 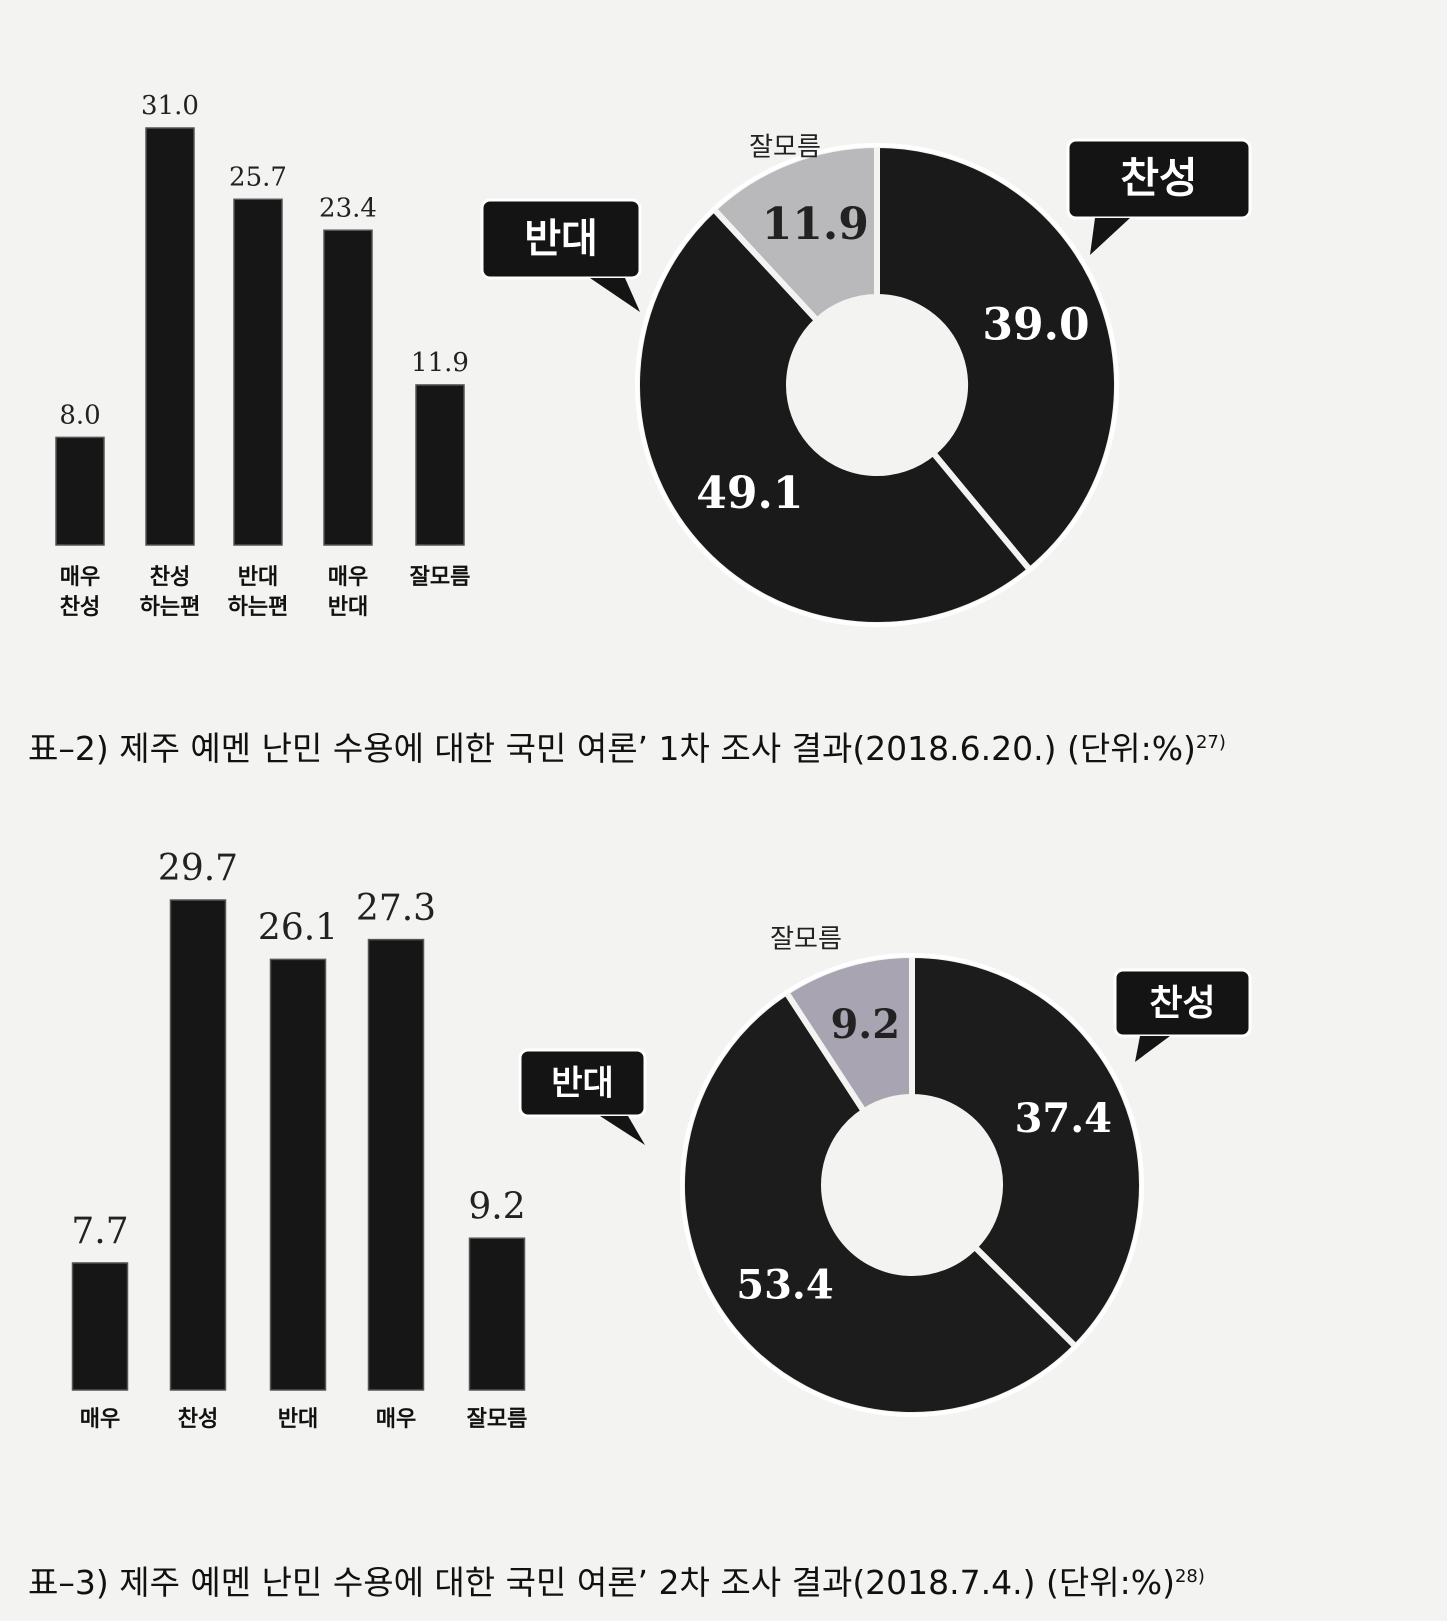 I want to click on value-label: 26.1, so click(x=298, y=928).